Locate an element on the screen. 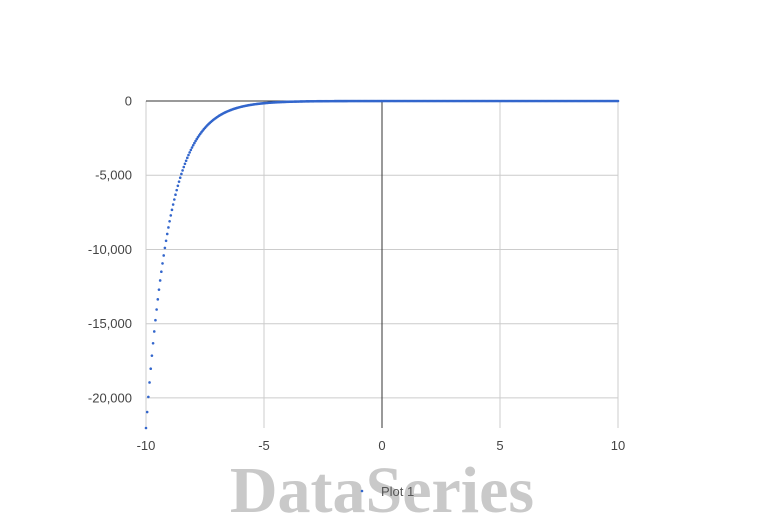  y-tick-label: -10,000 is located at coordinates (110, 249).